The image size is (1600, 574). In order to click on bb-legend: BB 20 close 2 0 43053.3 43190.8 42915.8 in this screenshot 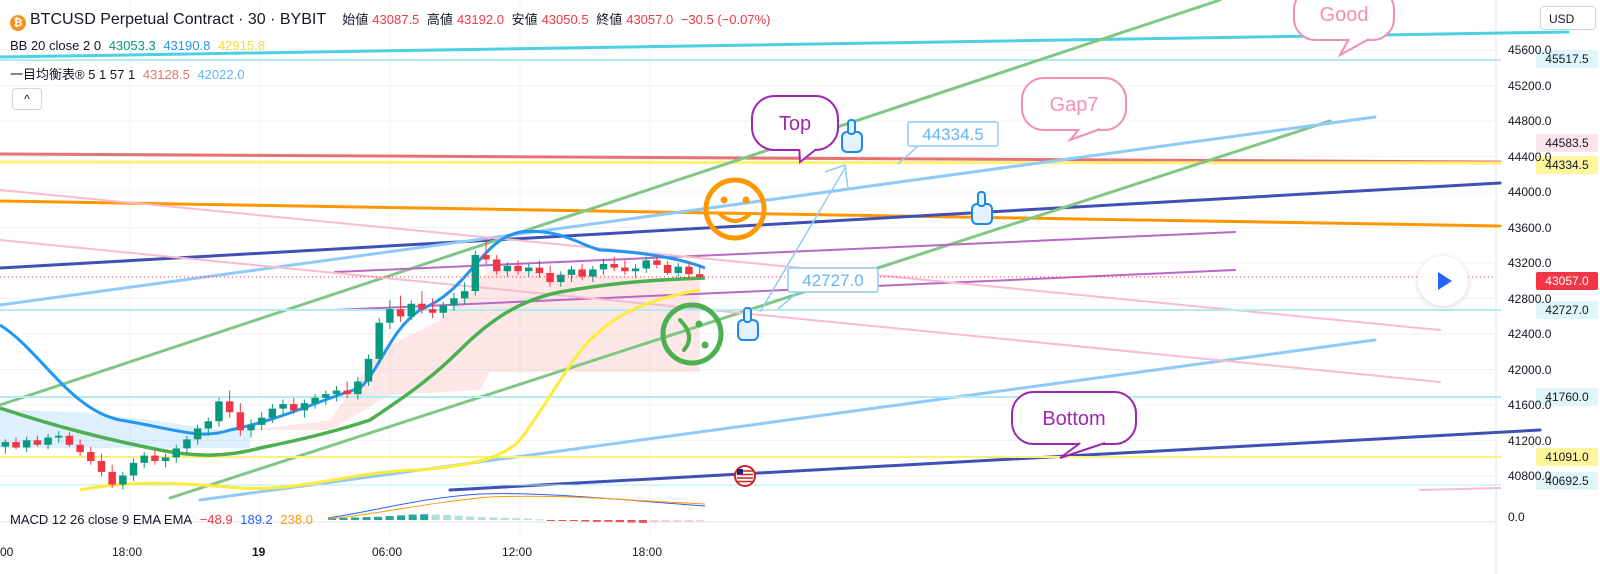, I will do `click(137, 45)`.